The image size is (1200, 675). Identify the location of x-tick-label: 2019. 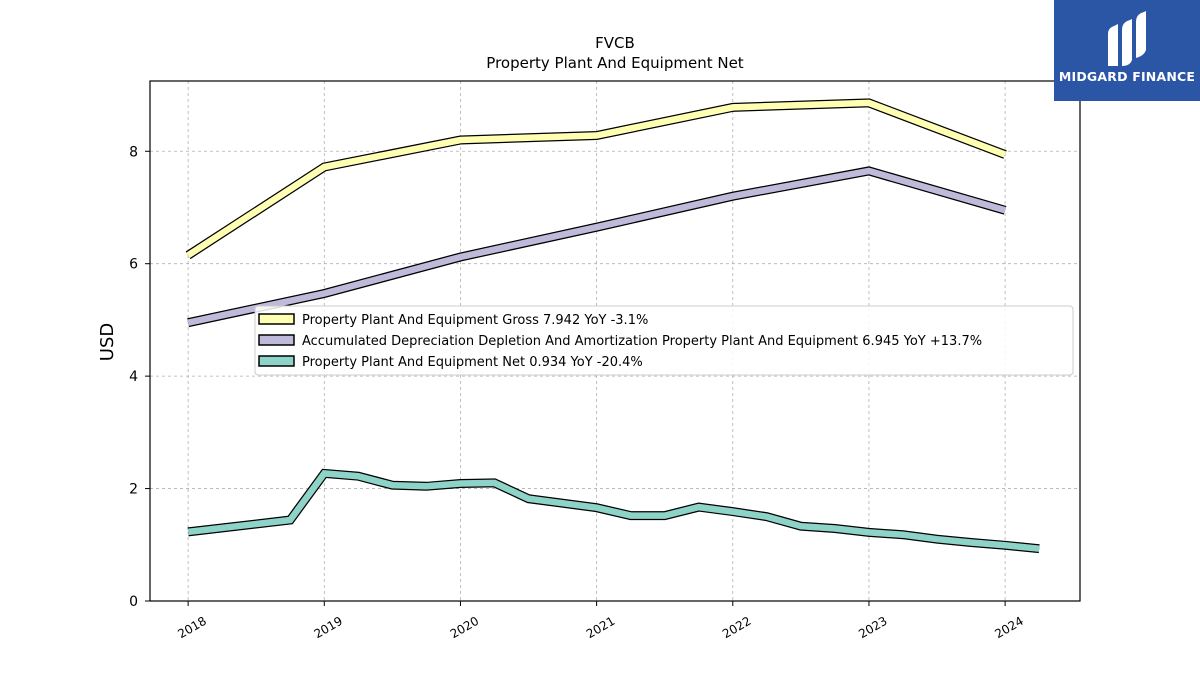
(328, 627).